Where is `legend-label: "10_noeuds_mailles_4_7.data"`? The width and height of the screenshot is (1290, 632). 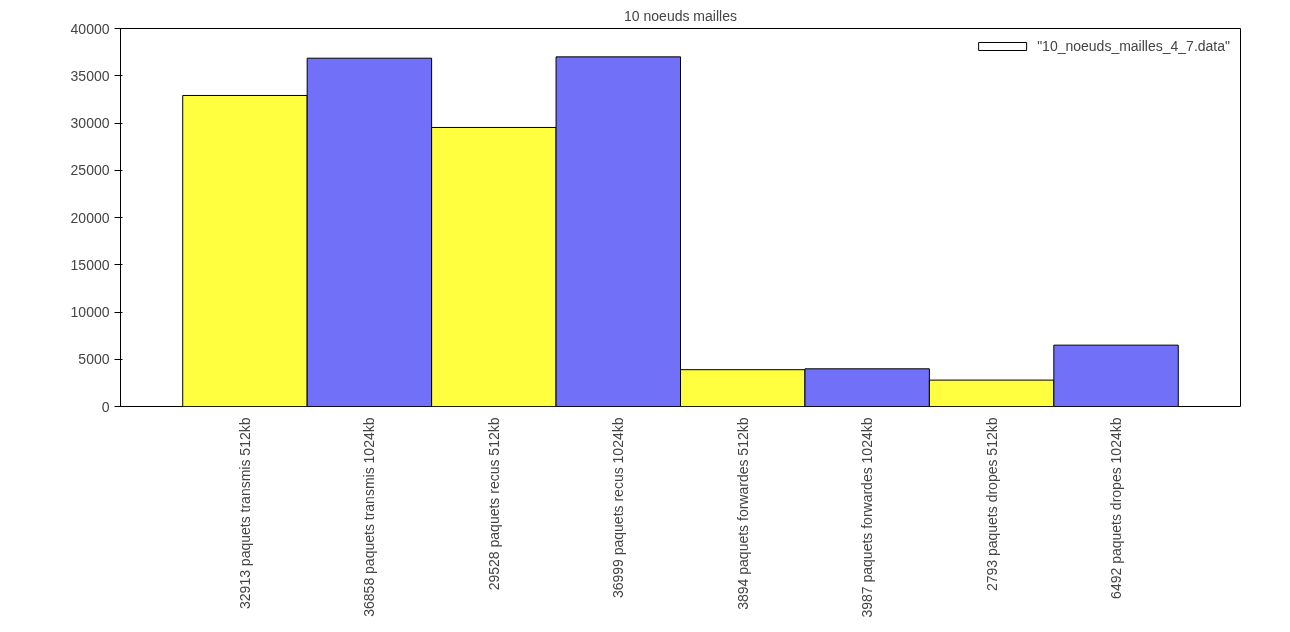 legend-label: "10_noeuds_mailles_4_7.data" is located at coordinates (1133, 46).